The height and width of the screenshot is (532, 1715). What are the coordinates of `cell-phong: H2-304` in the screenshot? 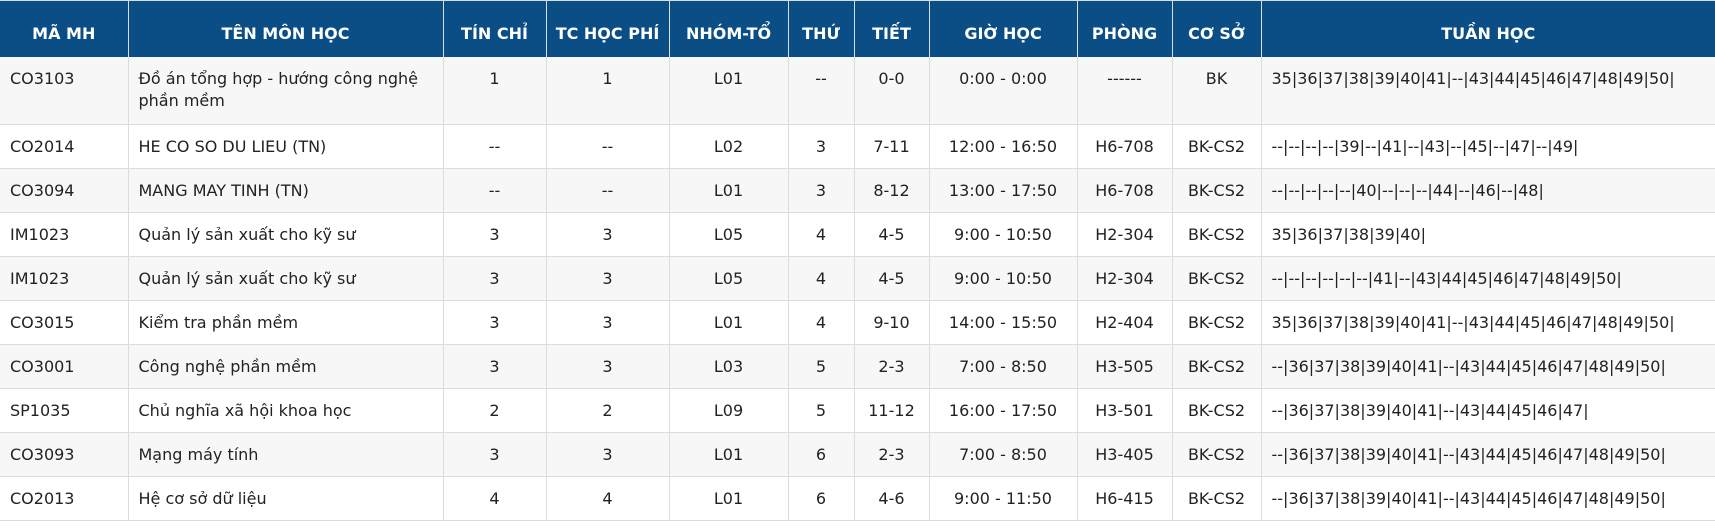 It's located at (1125, 278).